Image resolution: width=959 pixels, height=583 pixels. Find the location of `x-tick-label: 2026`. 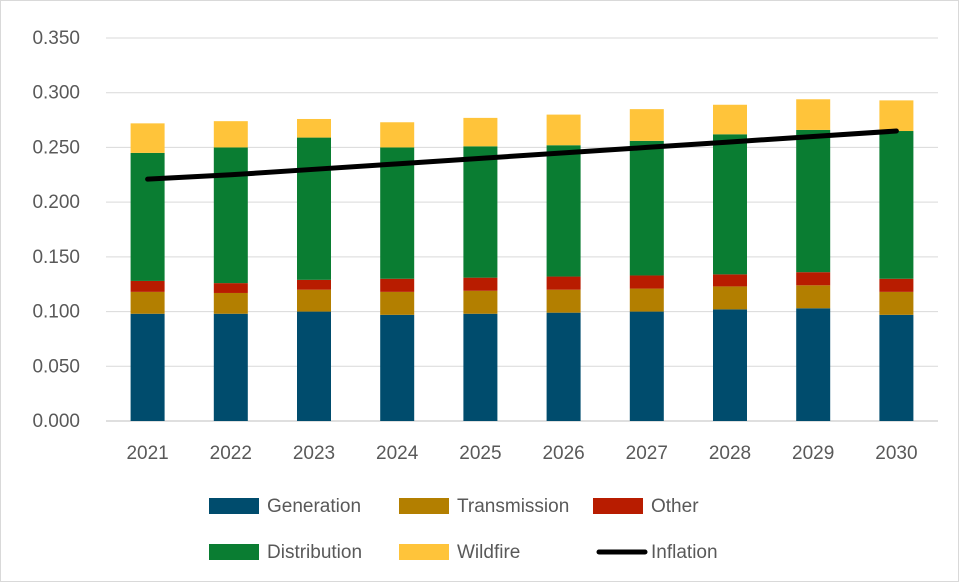

x-tick-label: 2026 is located at coordinates (563, 453).